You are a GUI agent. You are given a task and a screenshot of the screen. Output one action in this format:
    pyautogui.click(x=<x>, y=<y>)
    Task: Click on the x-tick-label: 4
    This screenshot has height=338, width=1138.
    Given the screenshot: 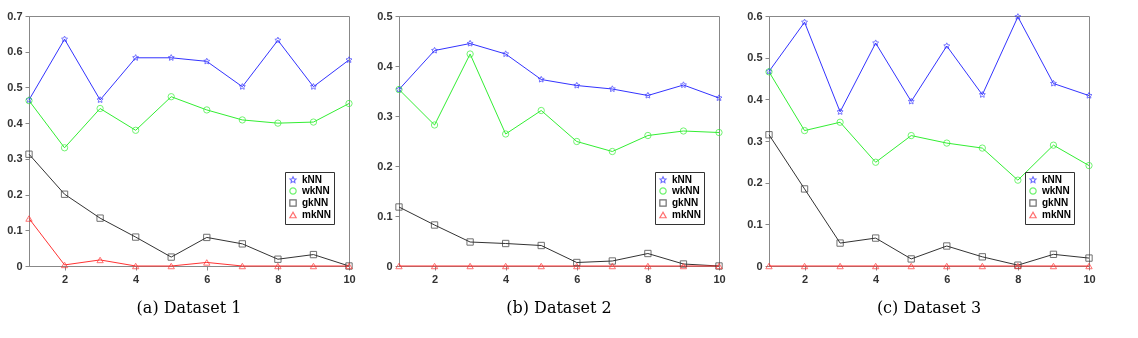 What is the action you would take?
    pyautogui.click(x=507, y=278)
    